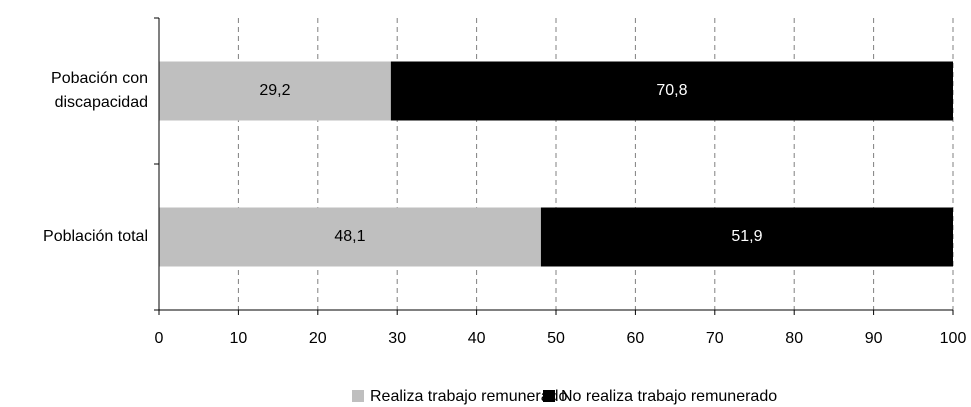 The width and height of the screenshot is (971, 407). I want to click on x-tick-label: 0, so click(159, 338).